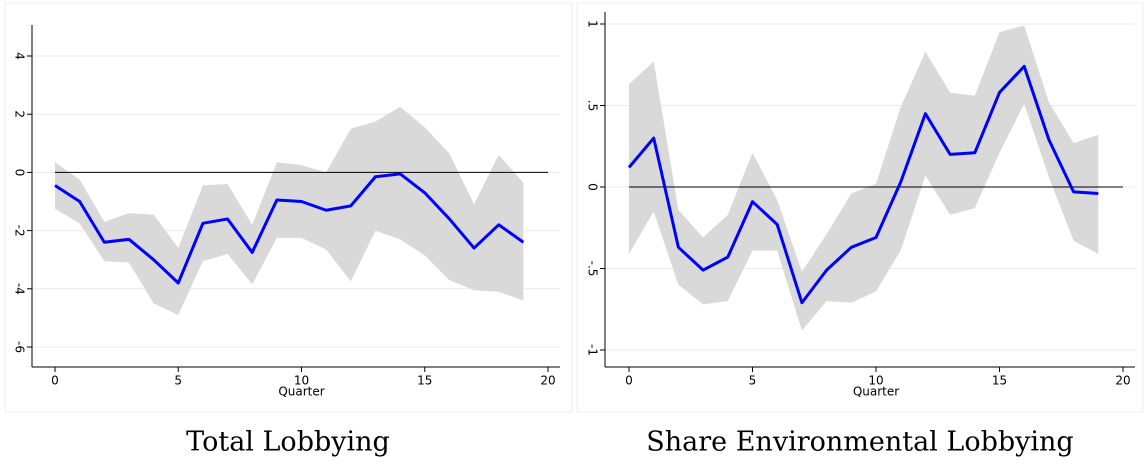 This screenshot has height=464, width=1146. What do you see at coordinates (593, 105) in the screenshot?
I see `y-tick-label: .5` at bounding box center [593, 105].